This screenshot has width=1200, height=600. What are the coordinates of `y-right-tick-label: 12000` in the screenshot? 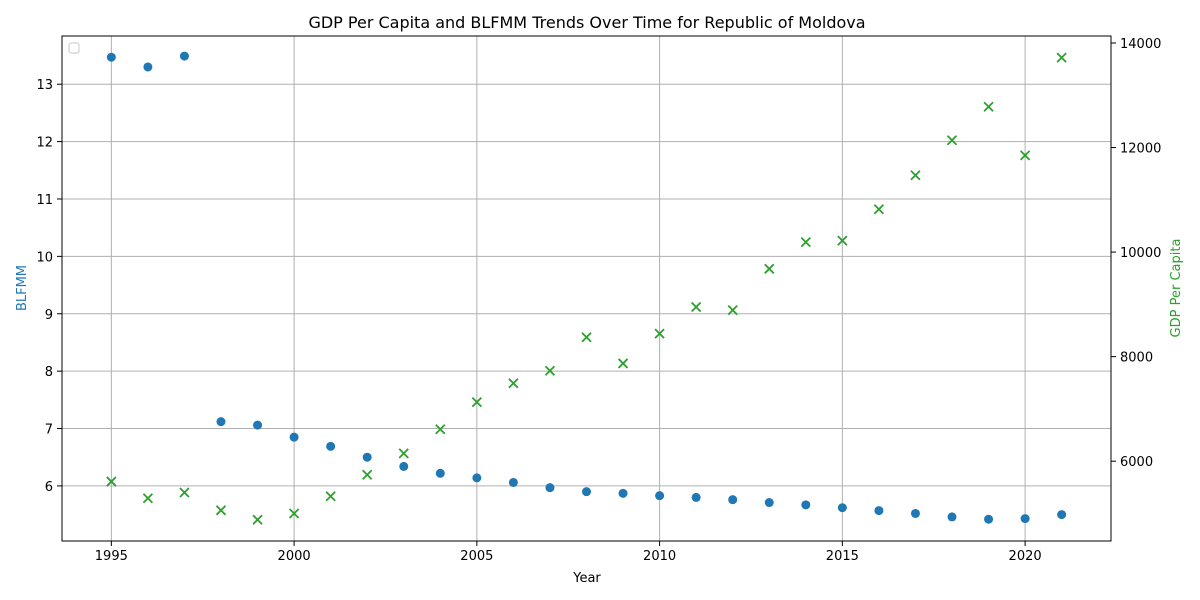 It's located at (1140, 149).